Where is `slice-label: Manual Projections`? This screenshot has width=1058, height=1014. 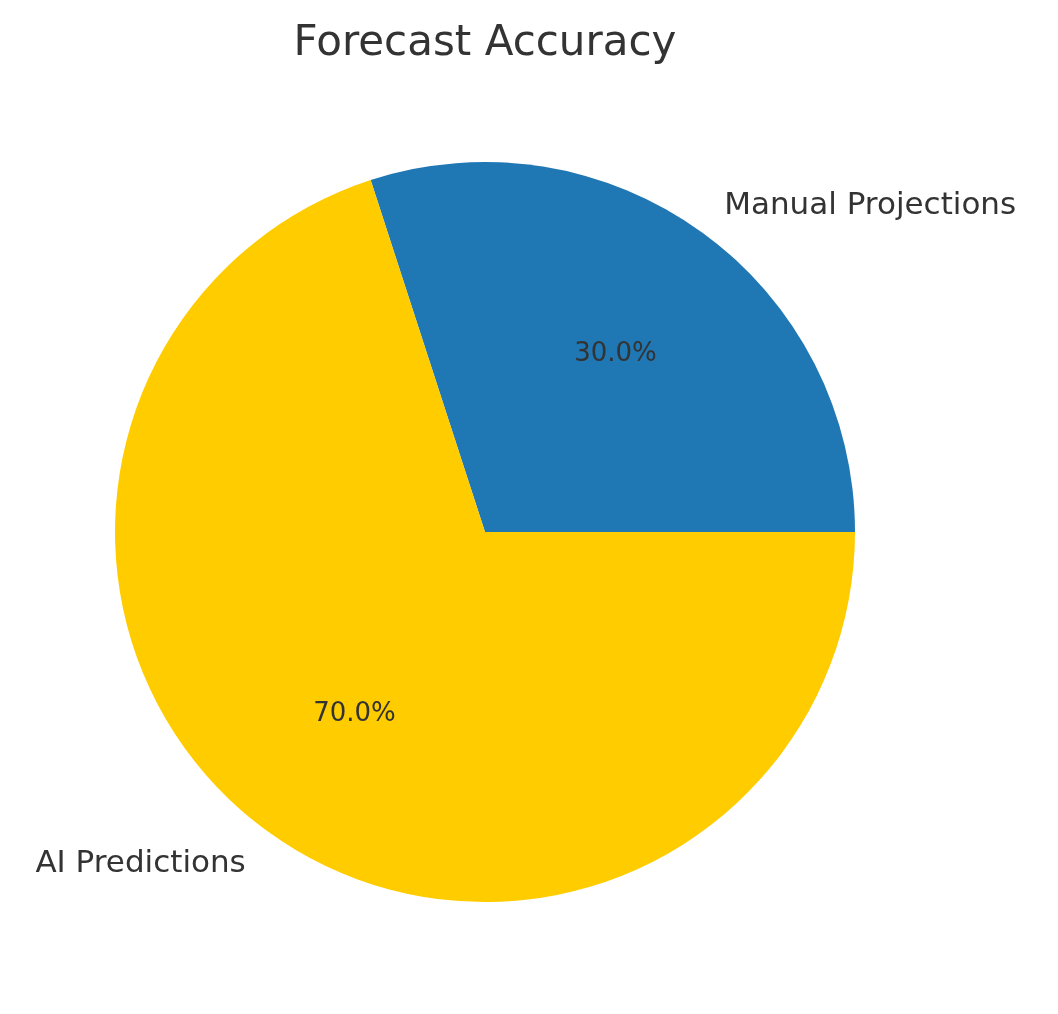 slice-label: Manual Projections is located at coordinates (870, 202).